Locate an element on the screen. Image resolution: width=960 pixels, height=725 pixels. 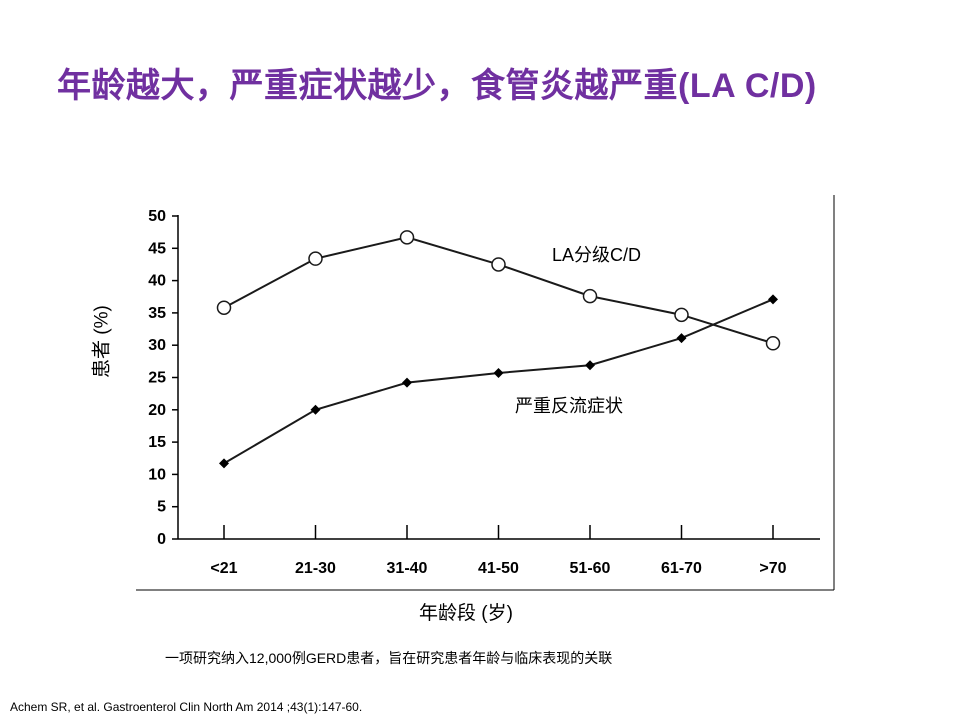
y-tick-label: 40 is located at coordinates (157, 281).